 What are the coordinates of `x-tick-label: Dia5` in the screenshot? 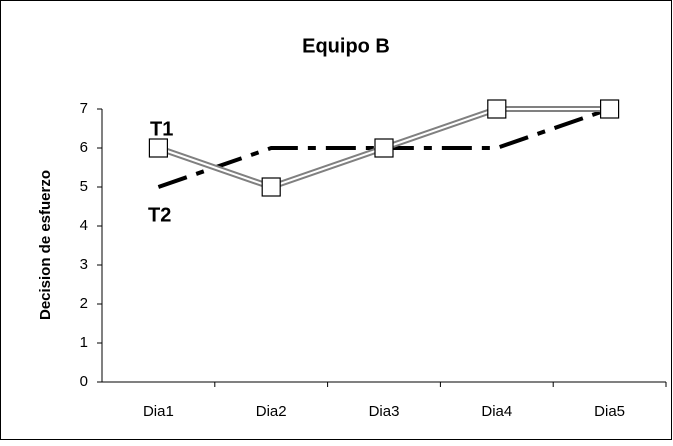 It's located at (609, 411).